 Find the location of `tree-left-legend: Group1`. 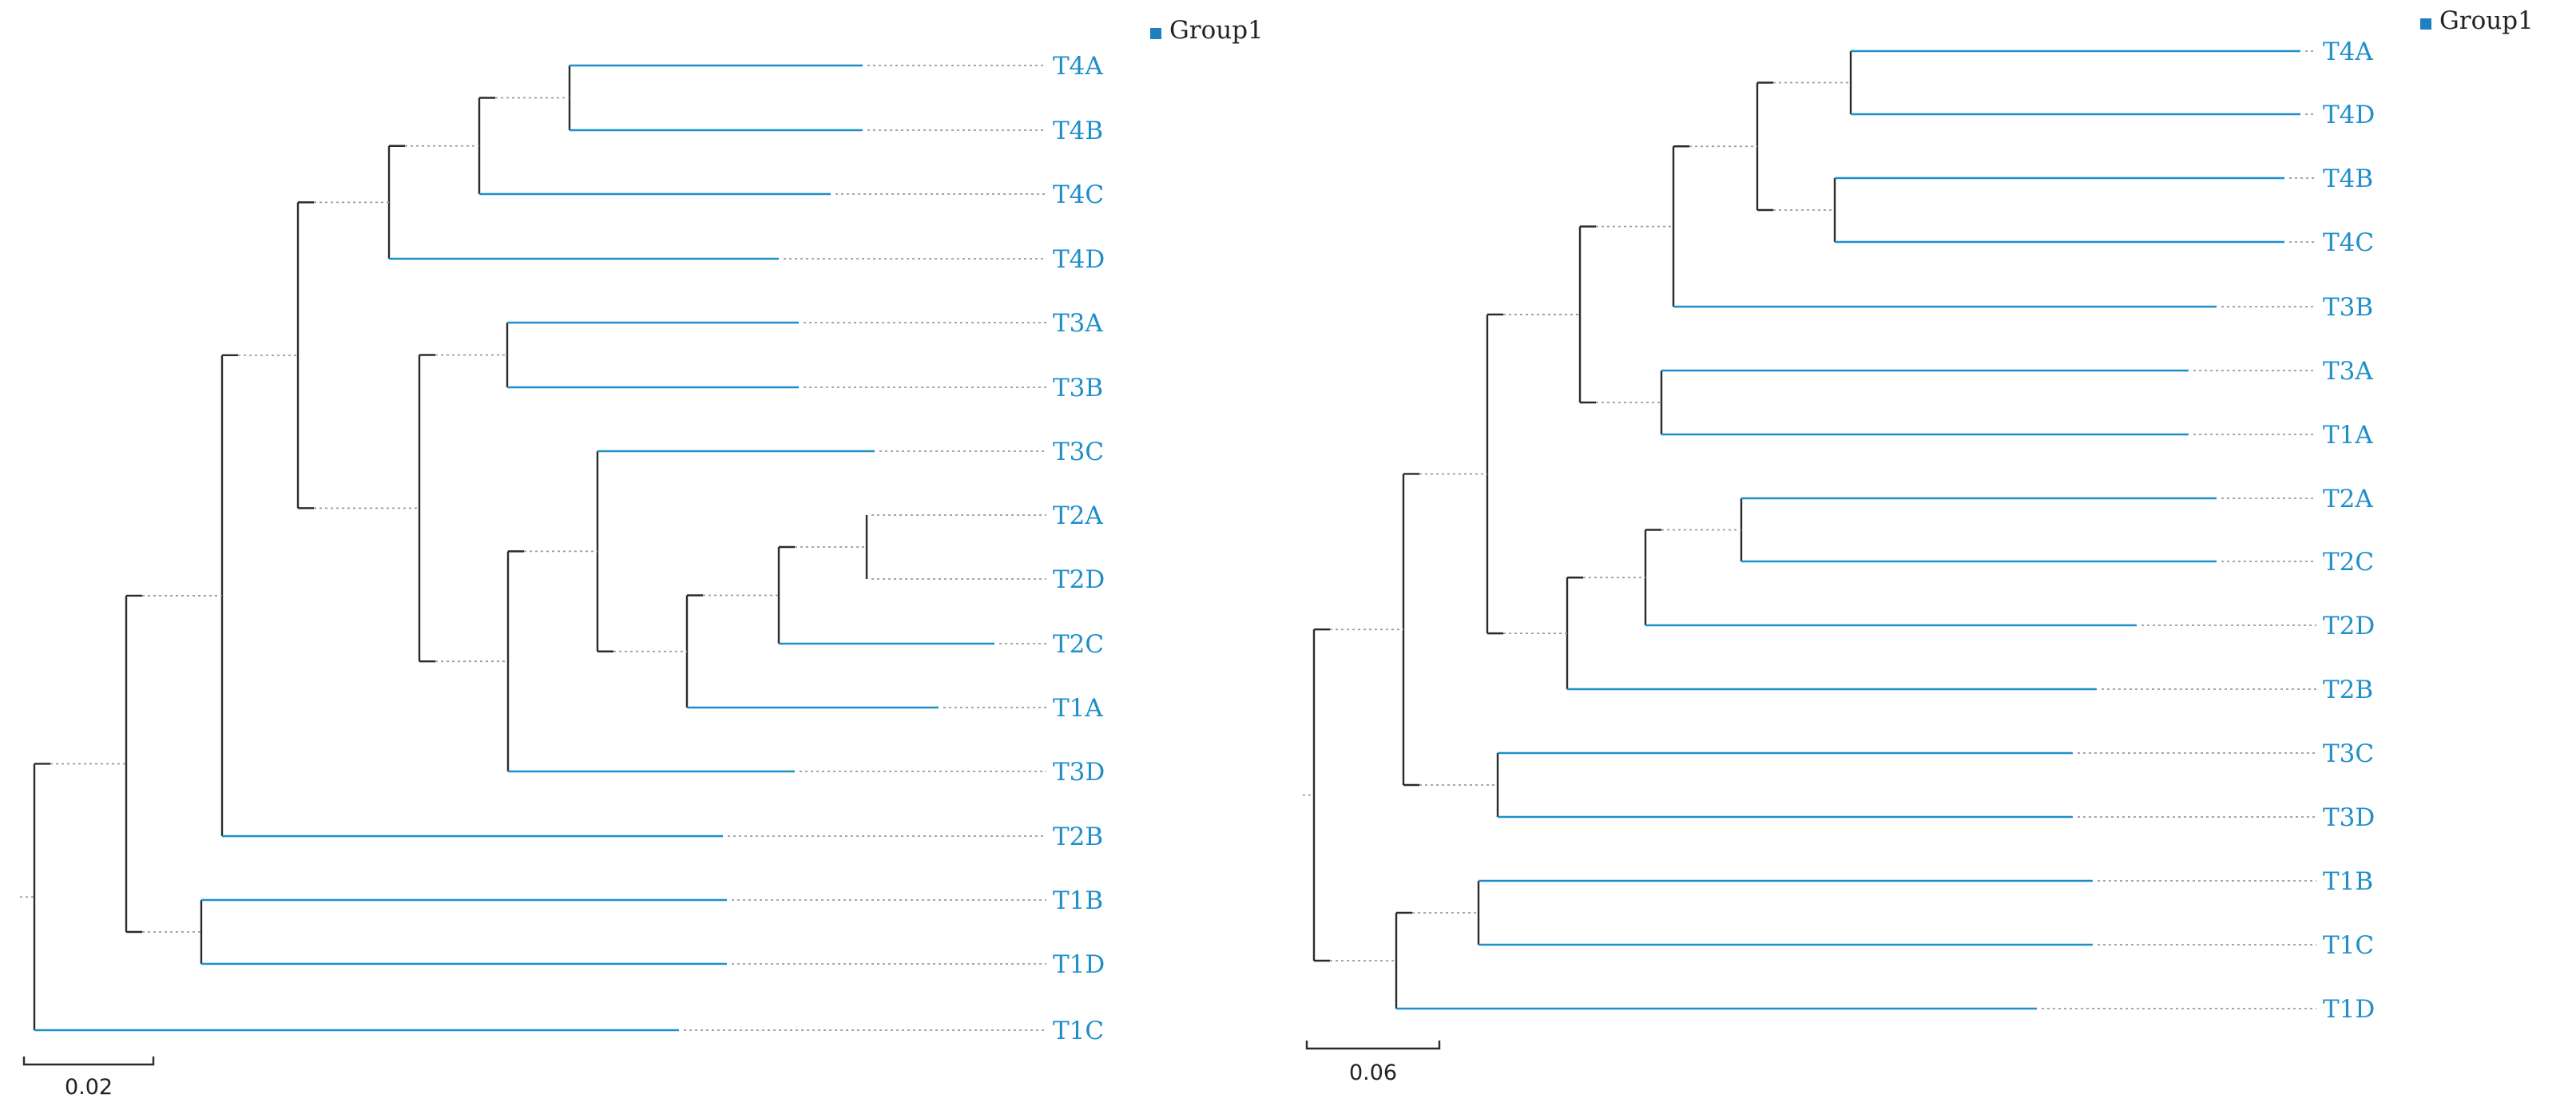

tree-left-legend: Group1 is located at coordinates (1207, 30).